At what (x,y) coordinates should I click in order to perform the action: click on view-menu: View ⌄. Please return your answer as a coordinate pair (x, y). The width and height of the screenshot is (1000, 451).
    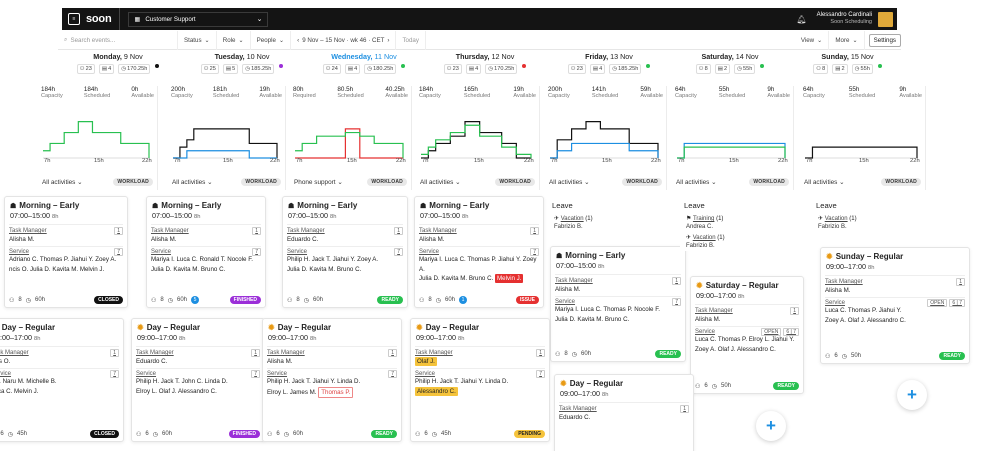
    Looking at the image, I should click on (812, 40).